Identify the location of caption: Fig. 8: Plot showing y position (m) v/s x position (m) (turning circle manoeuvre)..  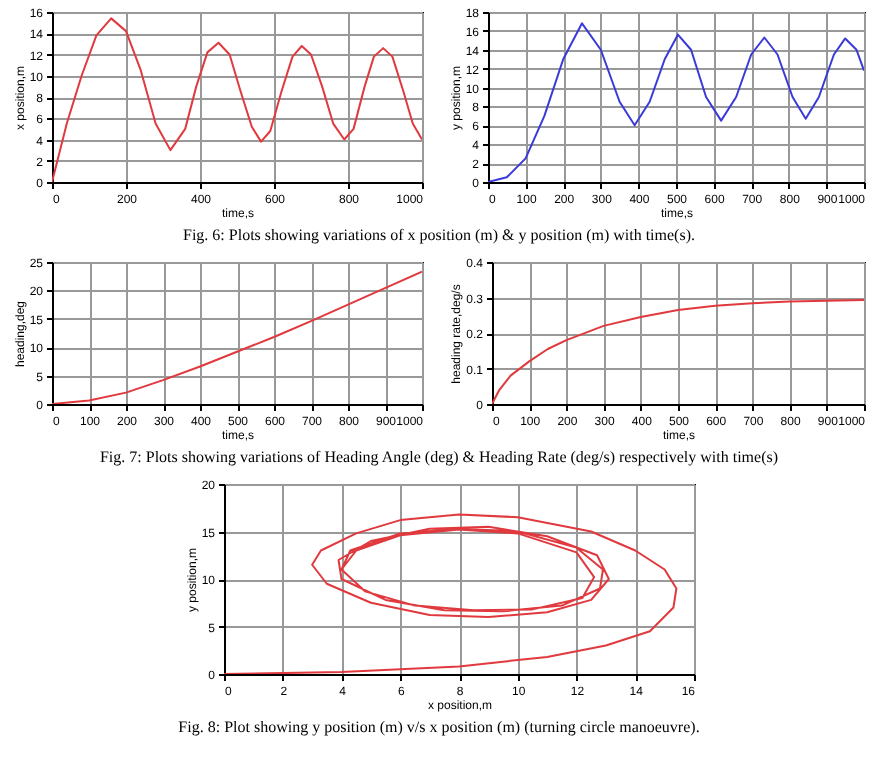
(439, 727).